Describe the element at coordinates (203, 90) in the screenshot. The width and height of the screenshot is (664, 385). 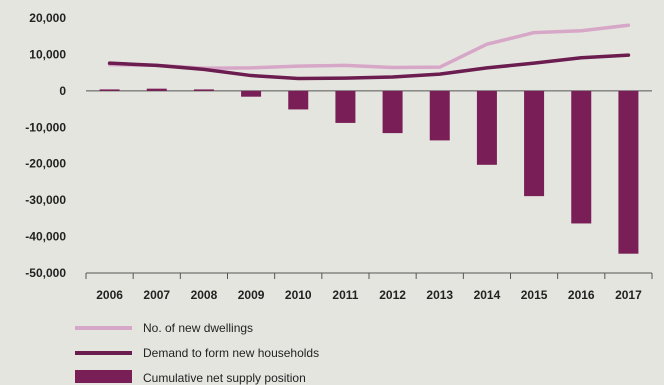
I see `bar-2008` at that location.